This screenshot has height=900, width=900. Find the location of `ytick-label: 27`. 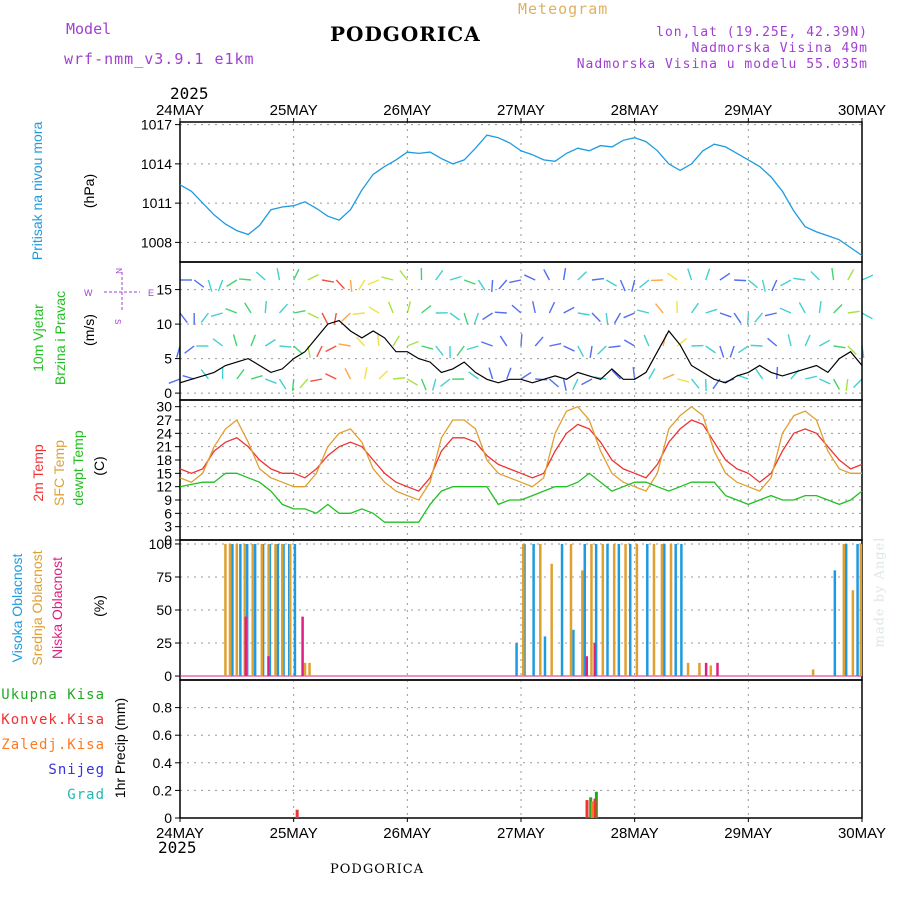

ytick-label: 27 is located at coordinates (164, 420).